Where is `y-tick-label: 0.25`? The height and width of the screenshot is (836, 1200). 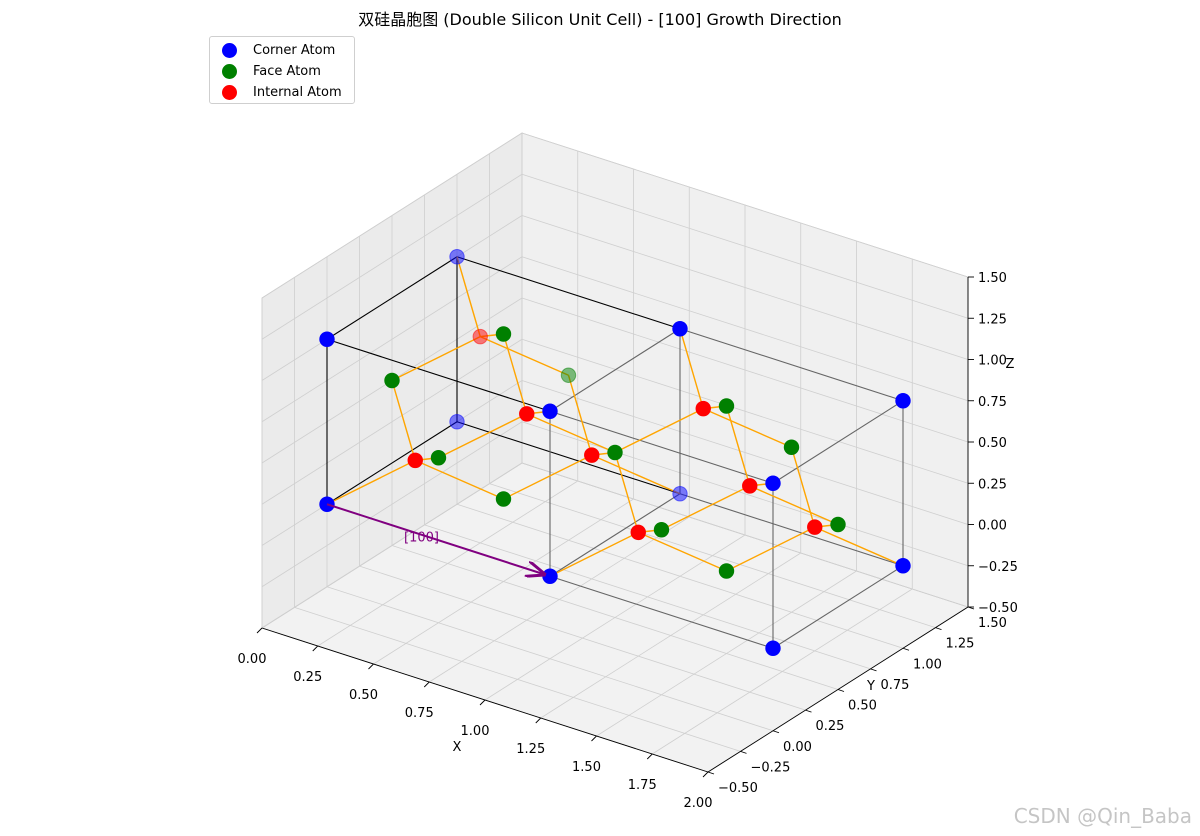 y-tick-label: 0.25 is located at coordinates (830, 726).